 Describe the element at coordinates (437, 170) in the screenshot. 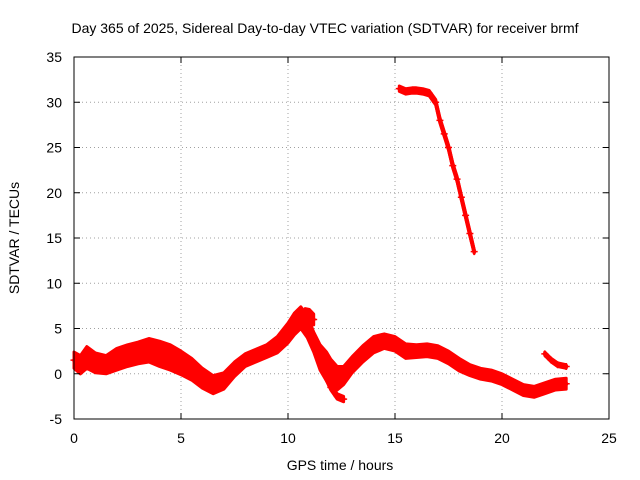

I see `series-high-arc-line` at that location.